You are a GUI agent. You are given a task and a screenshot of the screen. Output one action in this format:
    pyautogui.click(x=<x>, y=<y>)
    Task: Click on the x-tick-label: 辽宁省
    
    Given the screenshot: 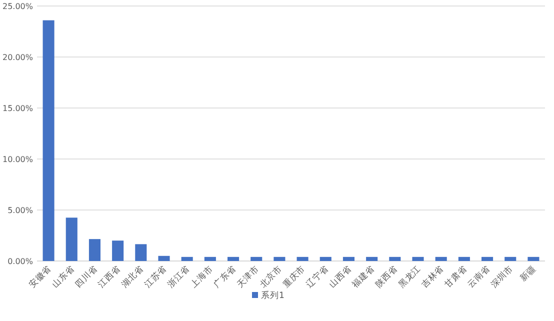 What is the action you would take?
    pyautogui.click(x=317, y=276)
    